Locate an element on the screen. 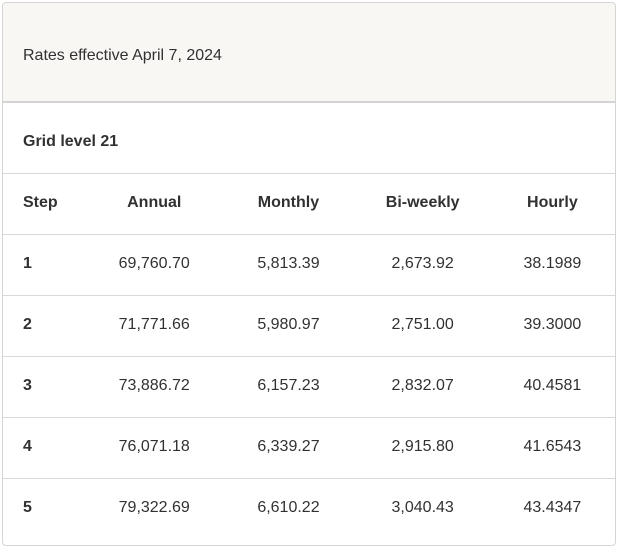 The image size is (624, 557). cell-hourly: 41.6543 is located at coordinates (552, 448).